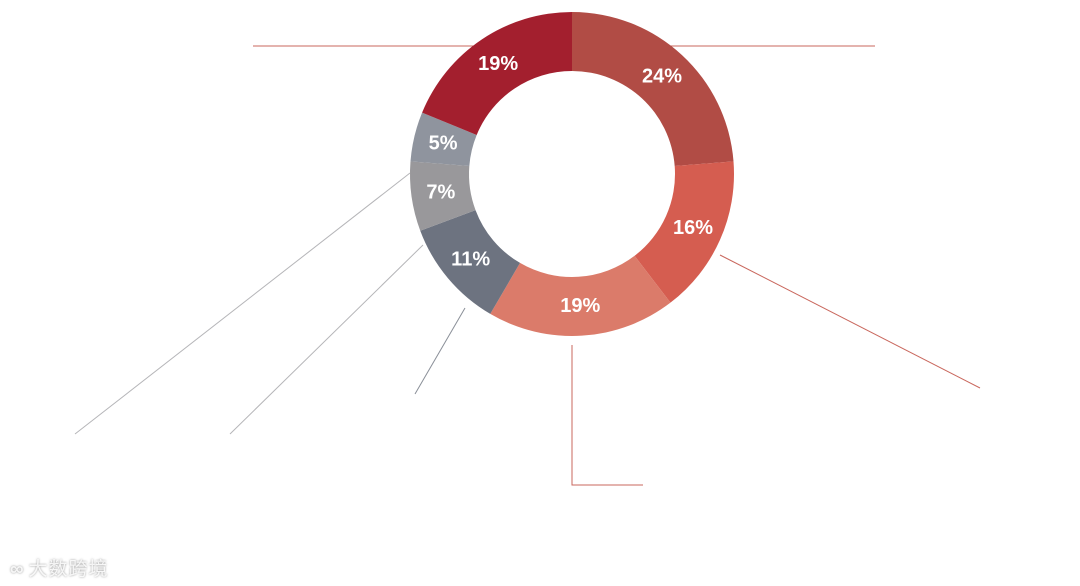 Image resolution: width=1080 pixels, height=586 pixels. I want to click on card-label: Retail, so click(63, 177).